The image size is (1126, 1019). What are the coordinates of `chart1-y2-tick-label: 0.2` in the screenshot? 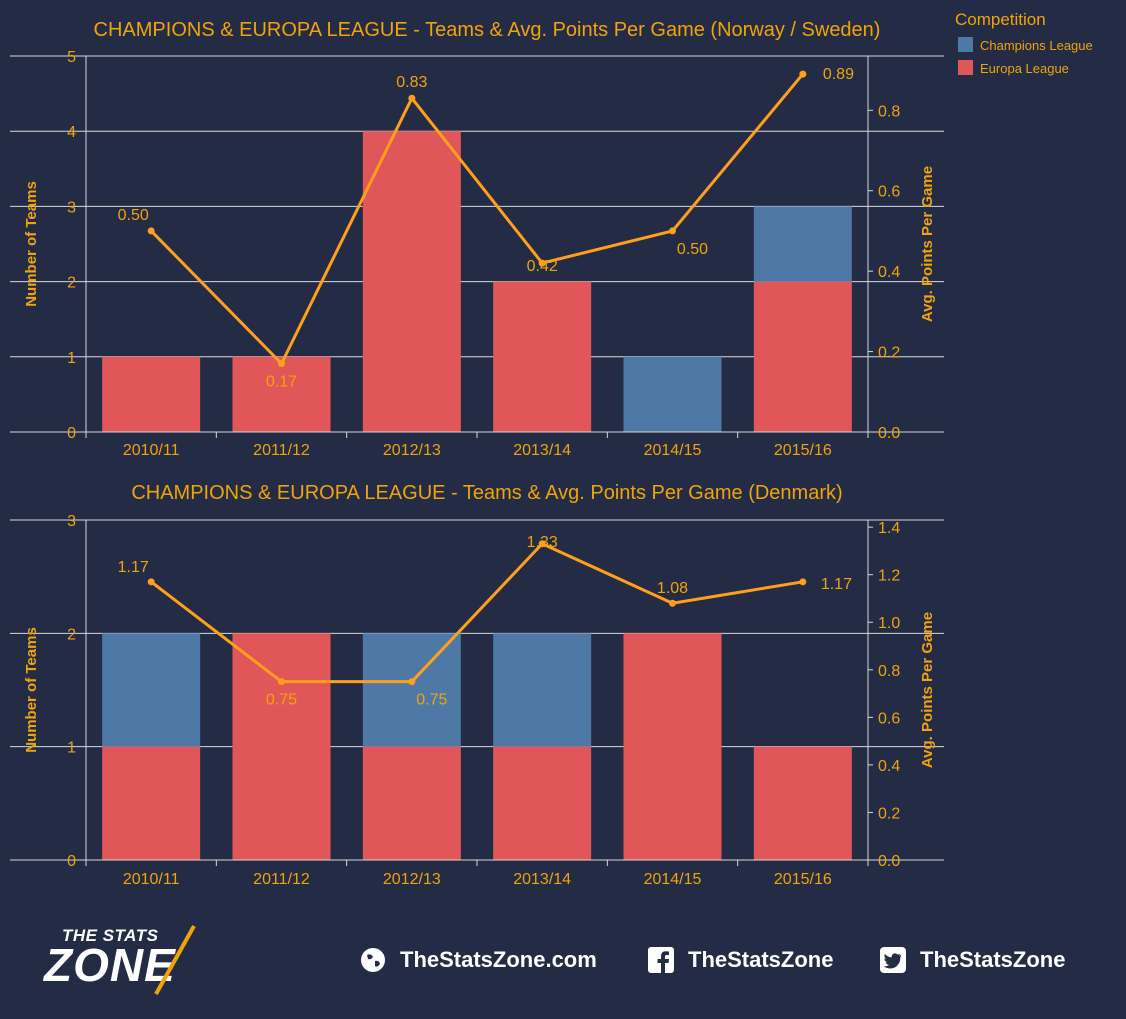 It's located at (889, 353).